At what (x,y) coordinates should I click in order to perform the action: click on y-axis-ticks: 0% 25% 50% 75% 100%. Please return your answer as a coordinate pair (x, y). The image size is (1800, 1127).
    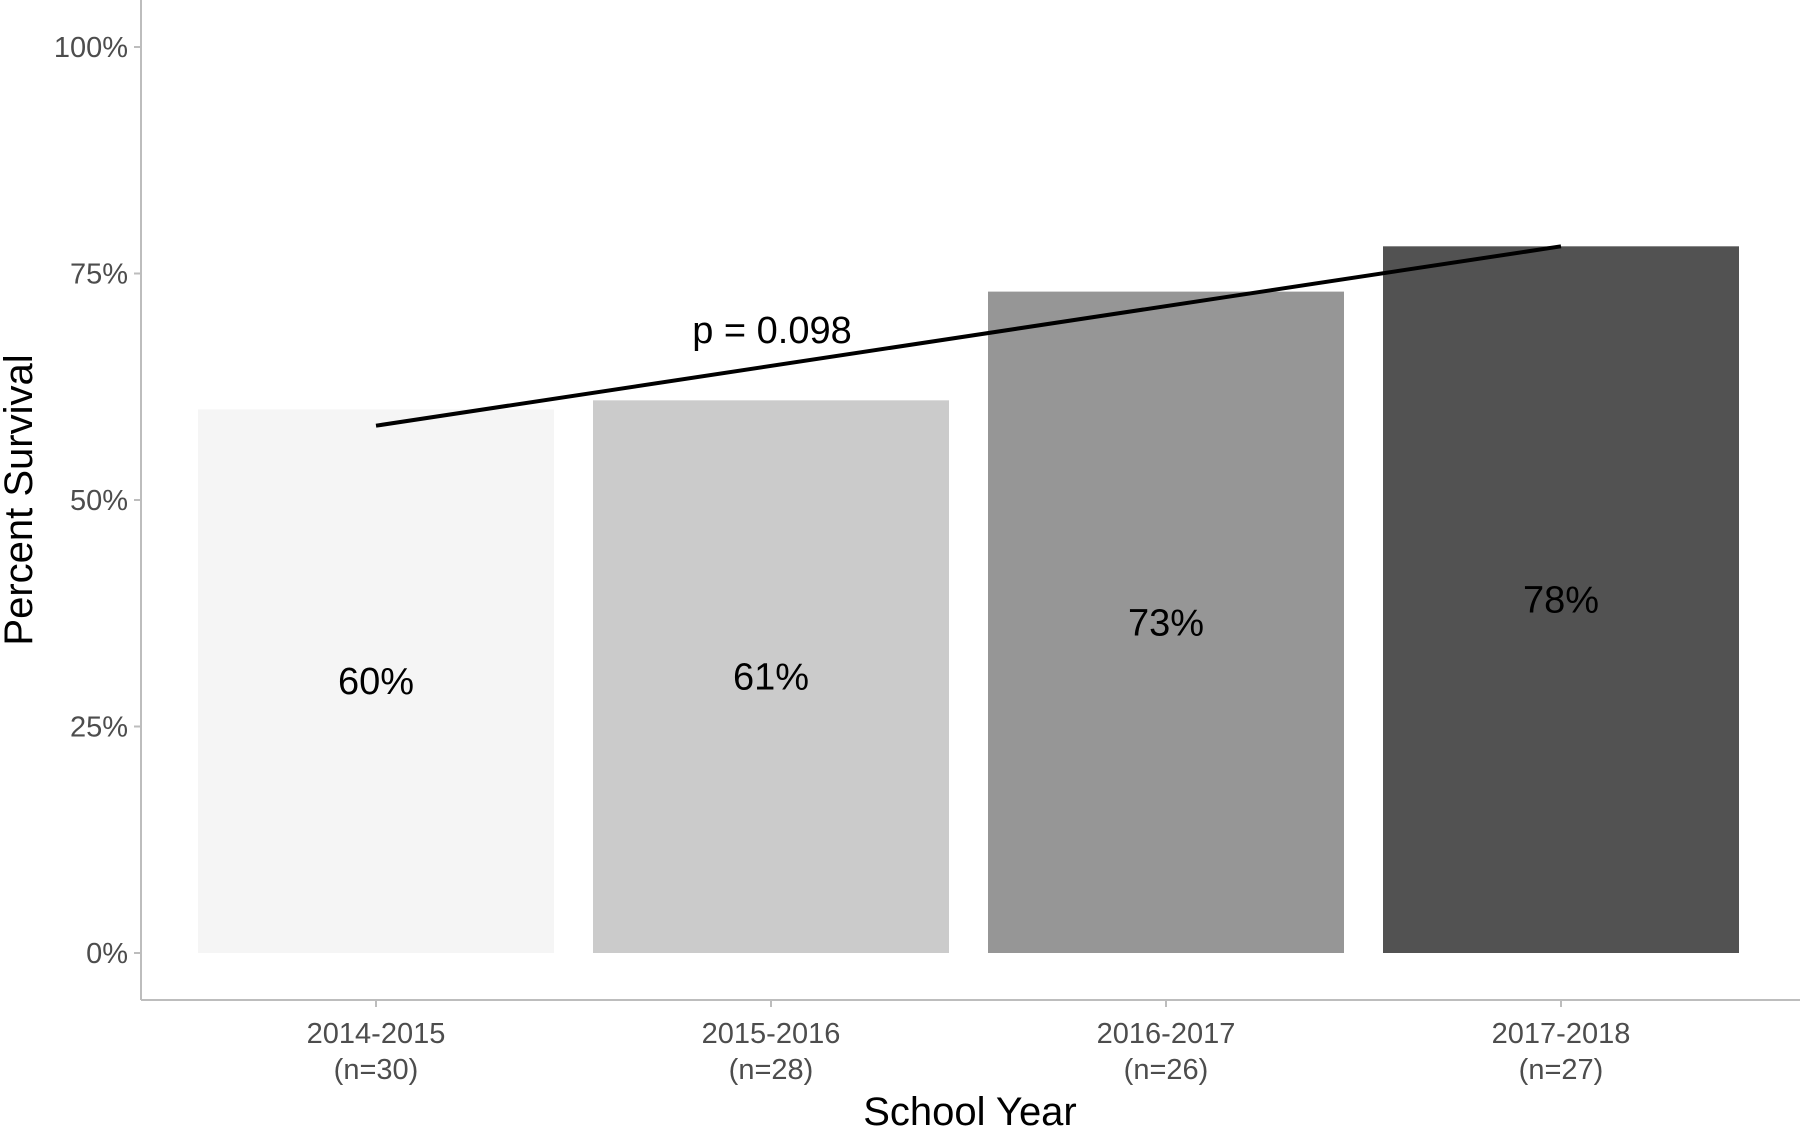
    Looking at the image, I should click on (97, 501).